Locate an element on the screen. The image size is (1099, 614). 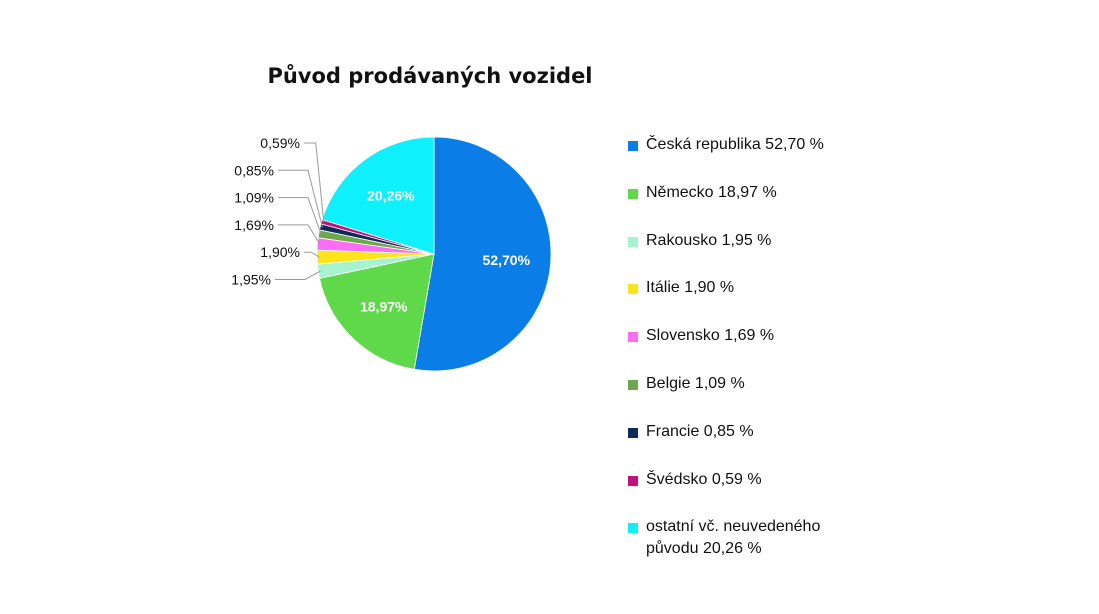
data-label: 0,59% is located at coordinates (280, 143).